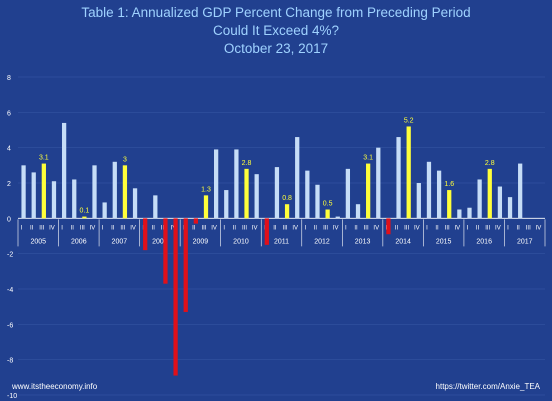  What do you see at coordinates (403, 241) in the screenshot?
I see `year-tick-label: 2014` at bounding box center [403, 241].